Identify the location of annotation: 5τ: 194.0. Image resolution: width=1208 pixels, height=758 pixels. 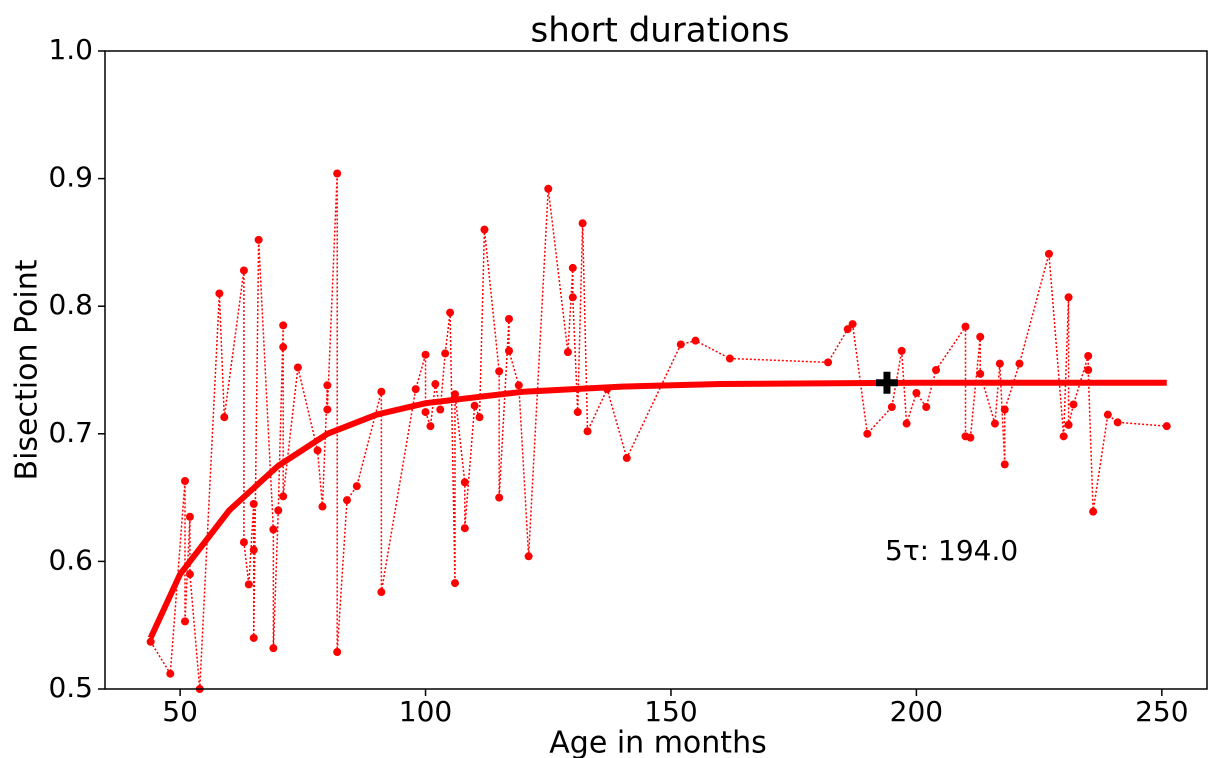
(951, 550).